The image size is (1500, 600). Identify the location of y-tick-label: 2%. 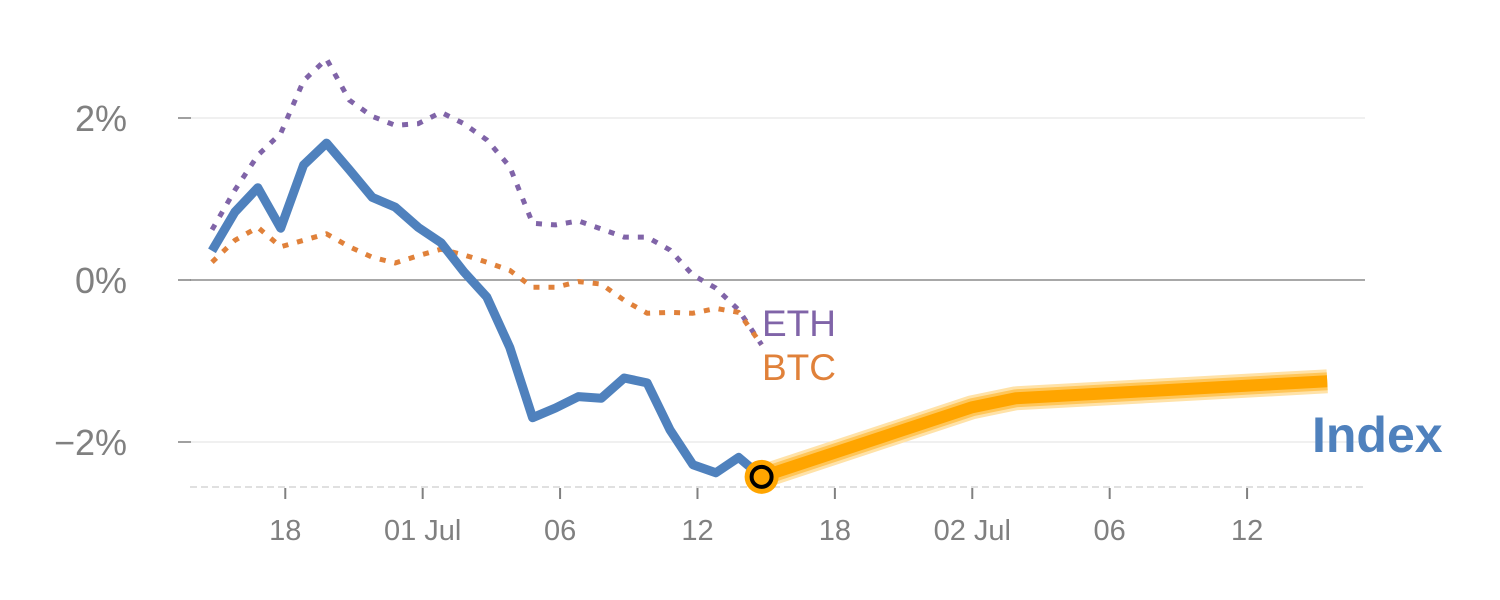
(101, 118).